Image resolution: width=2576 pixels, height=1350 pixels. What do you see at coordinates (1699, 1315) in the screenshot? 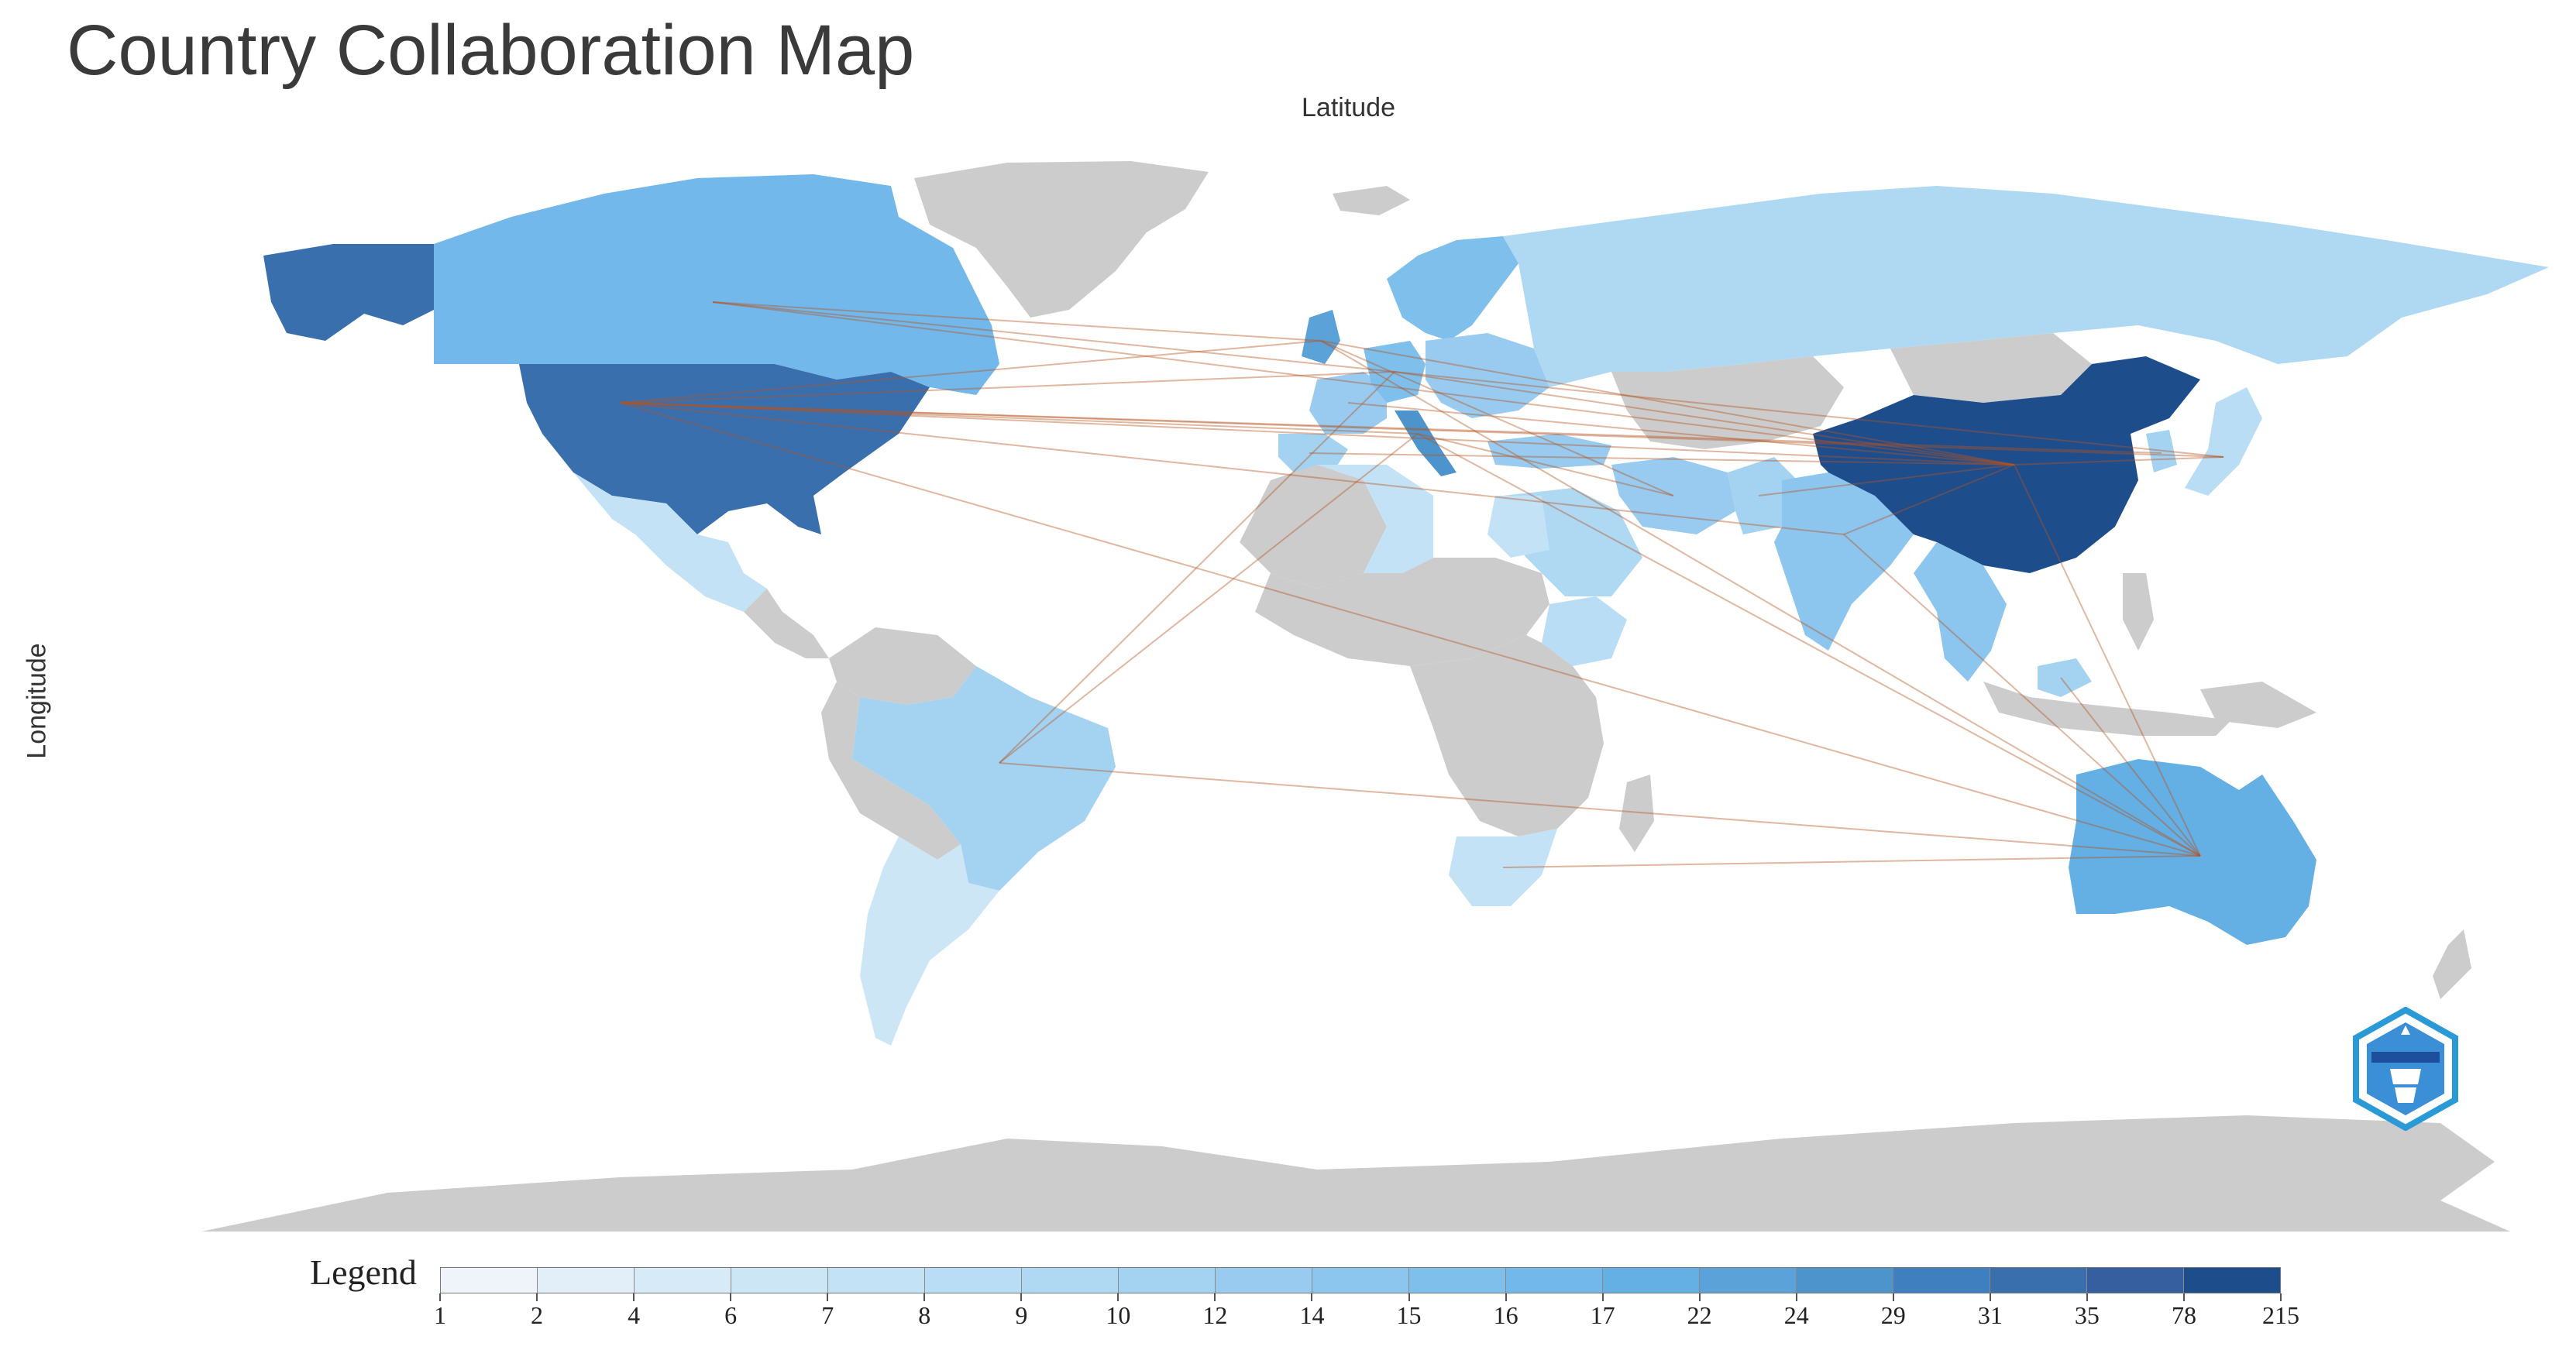
I see `legend-tick-label: 22` at bounding box center [1699, 1315].